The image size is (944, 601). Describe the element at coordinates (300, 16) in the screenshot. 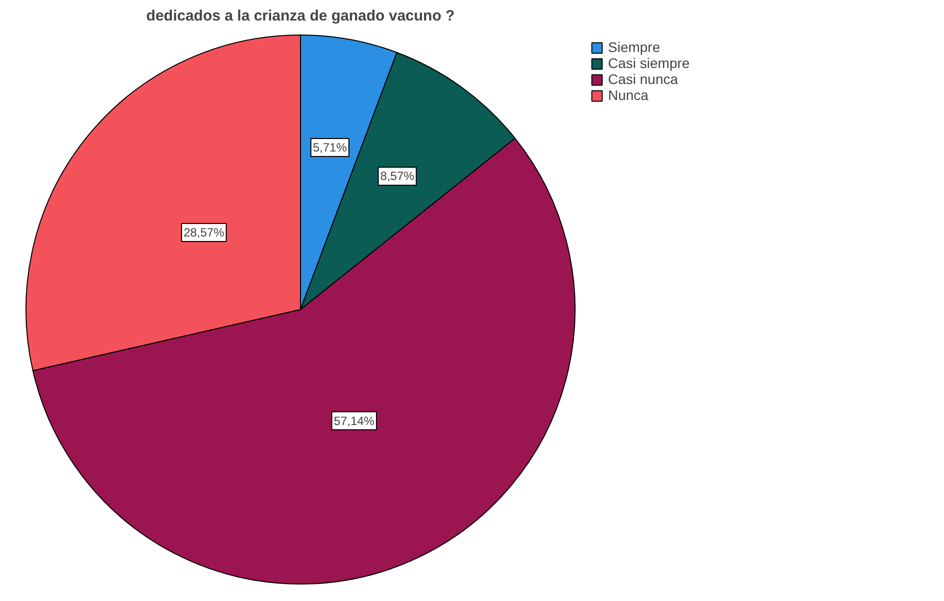

I see `chart-title: dedicados a la crianza de ganado vacuno ?` at that location.